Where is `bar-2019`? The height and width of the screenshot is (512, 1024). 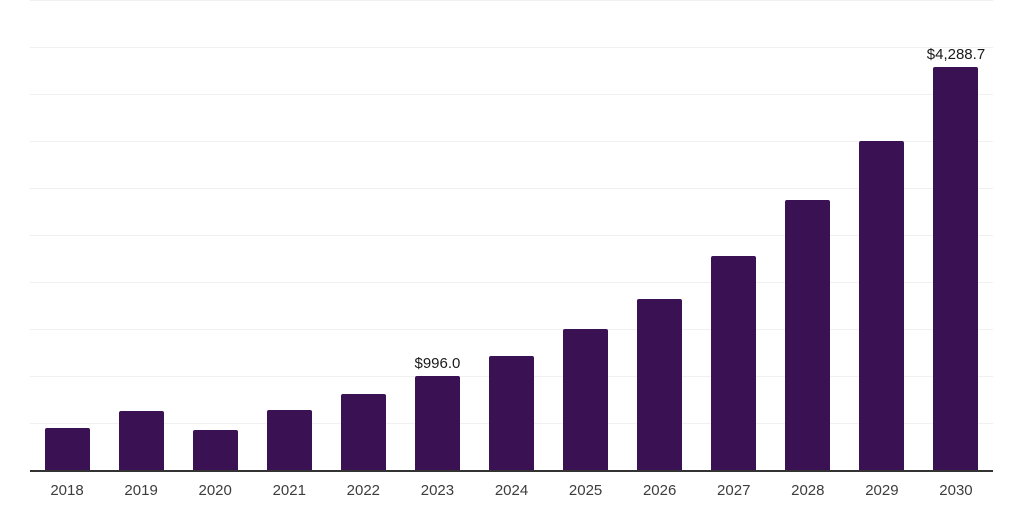 bar-2019 is located at coordinates (141, 440).